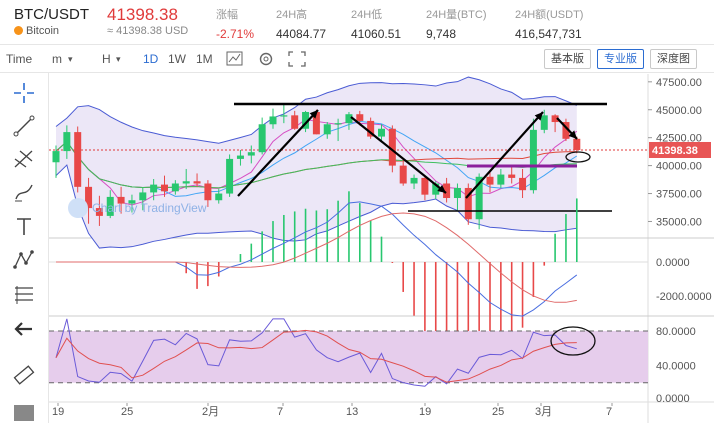 This screenshot has width=714, height=427. I want to click on ruler-icon, so click(24, 375).